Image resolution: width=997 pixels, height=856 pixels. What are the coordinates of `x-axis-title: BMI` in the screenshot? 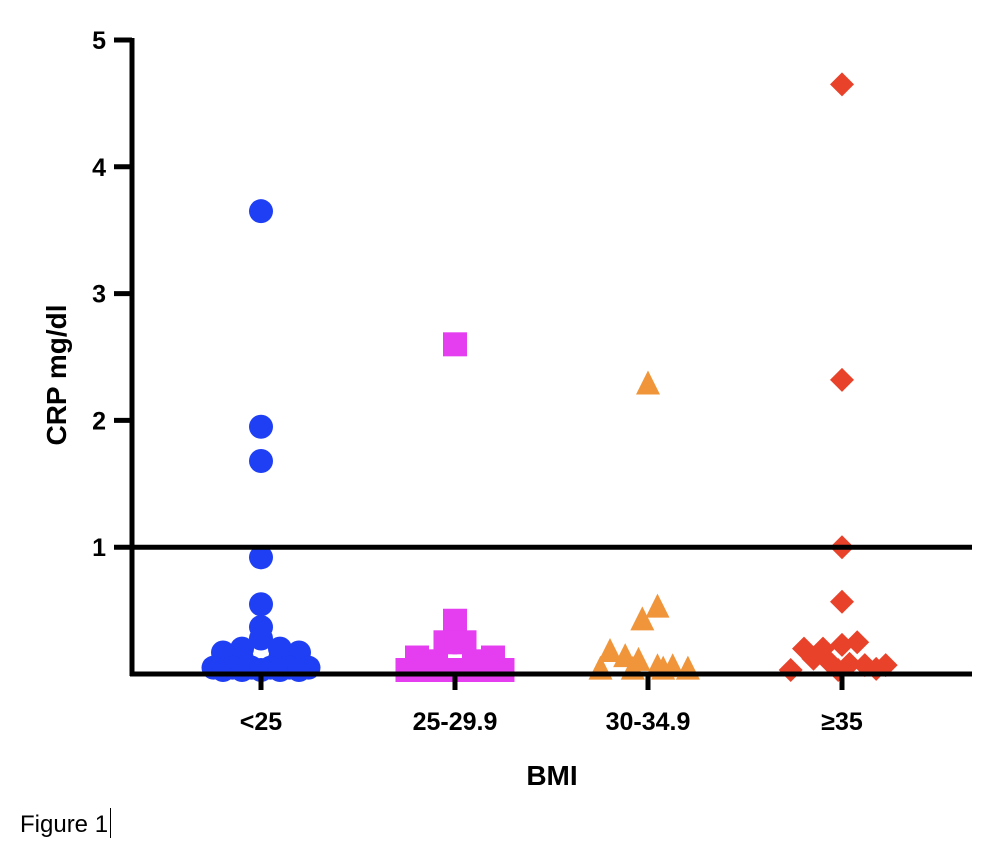 It's located at (551, 775).